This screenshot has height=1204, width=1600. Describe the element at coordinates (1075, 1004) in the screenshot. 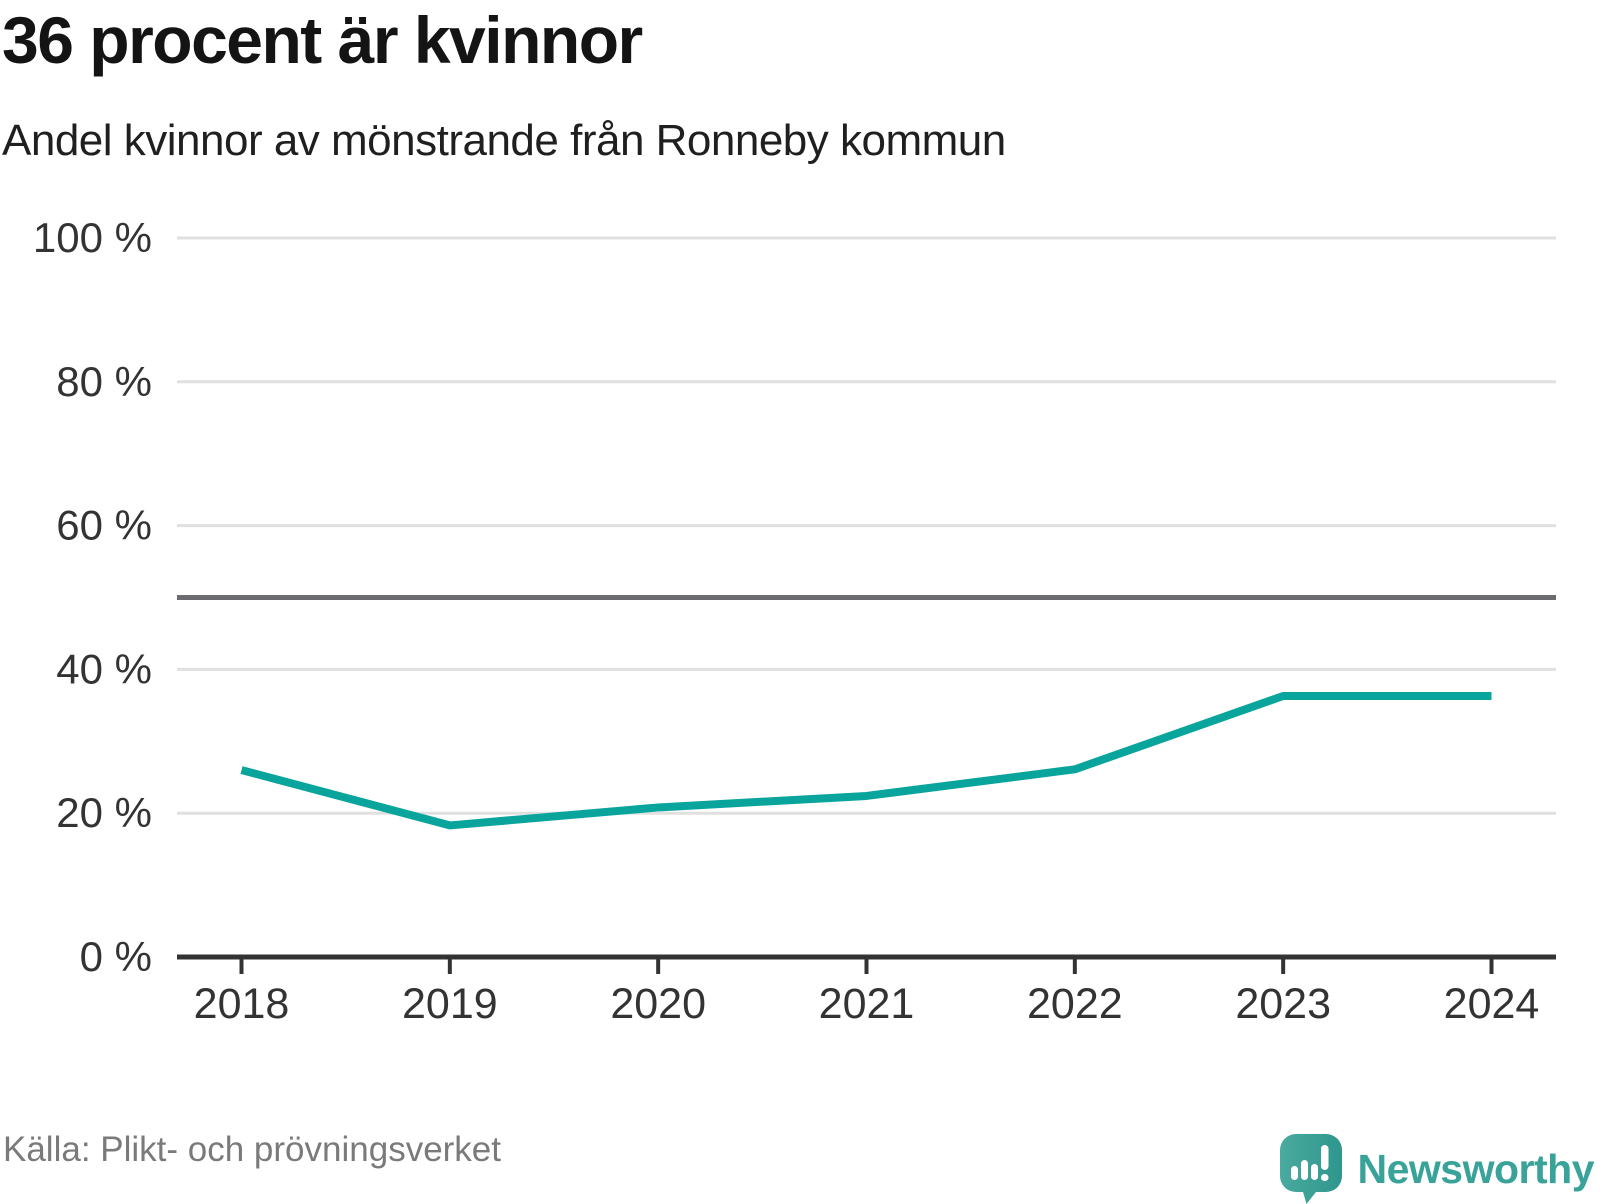

I see `x-tick-label-2022: 2022` at that location.